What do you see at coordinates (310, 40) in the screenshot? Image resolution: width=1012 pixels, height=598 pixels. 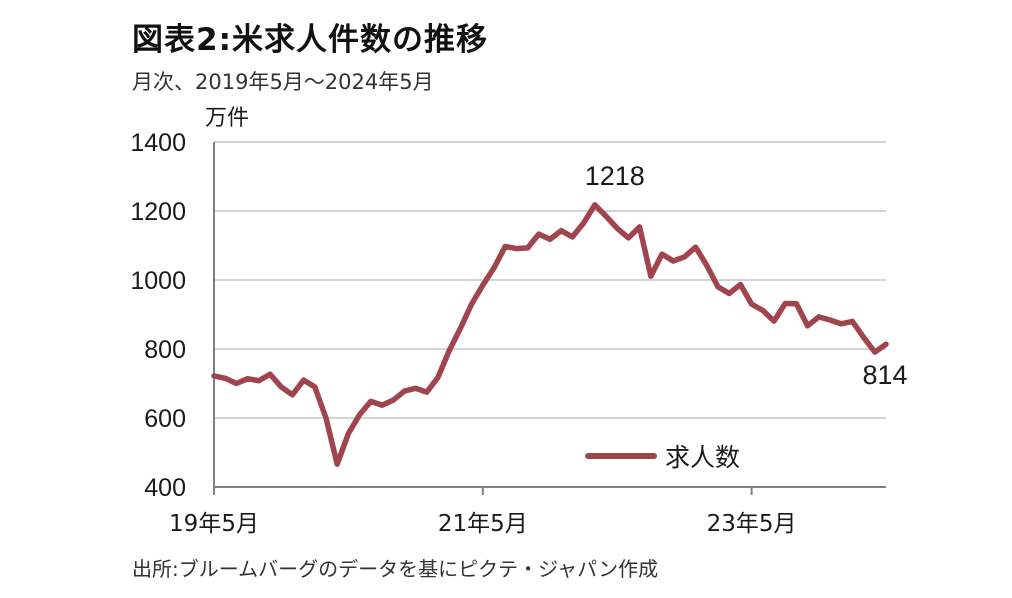 I see `chart-title: 図表2:米求人件数の推移` at bounding box center [310, 40].